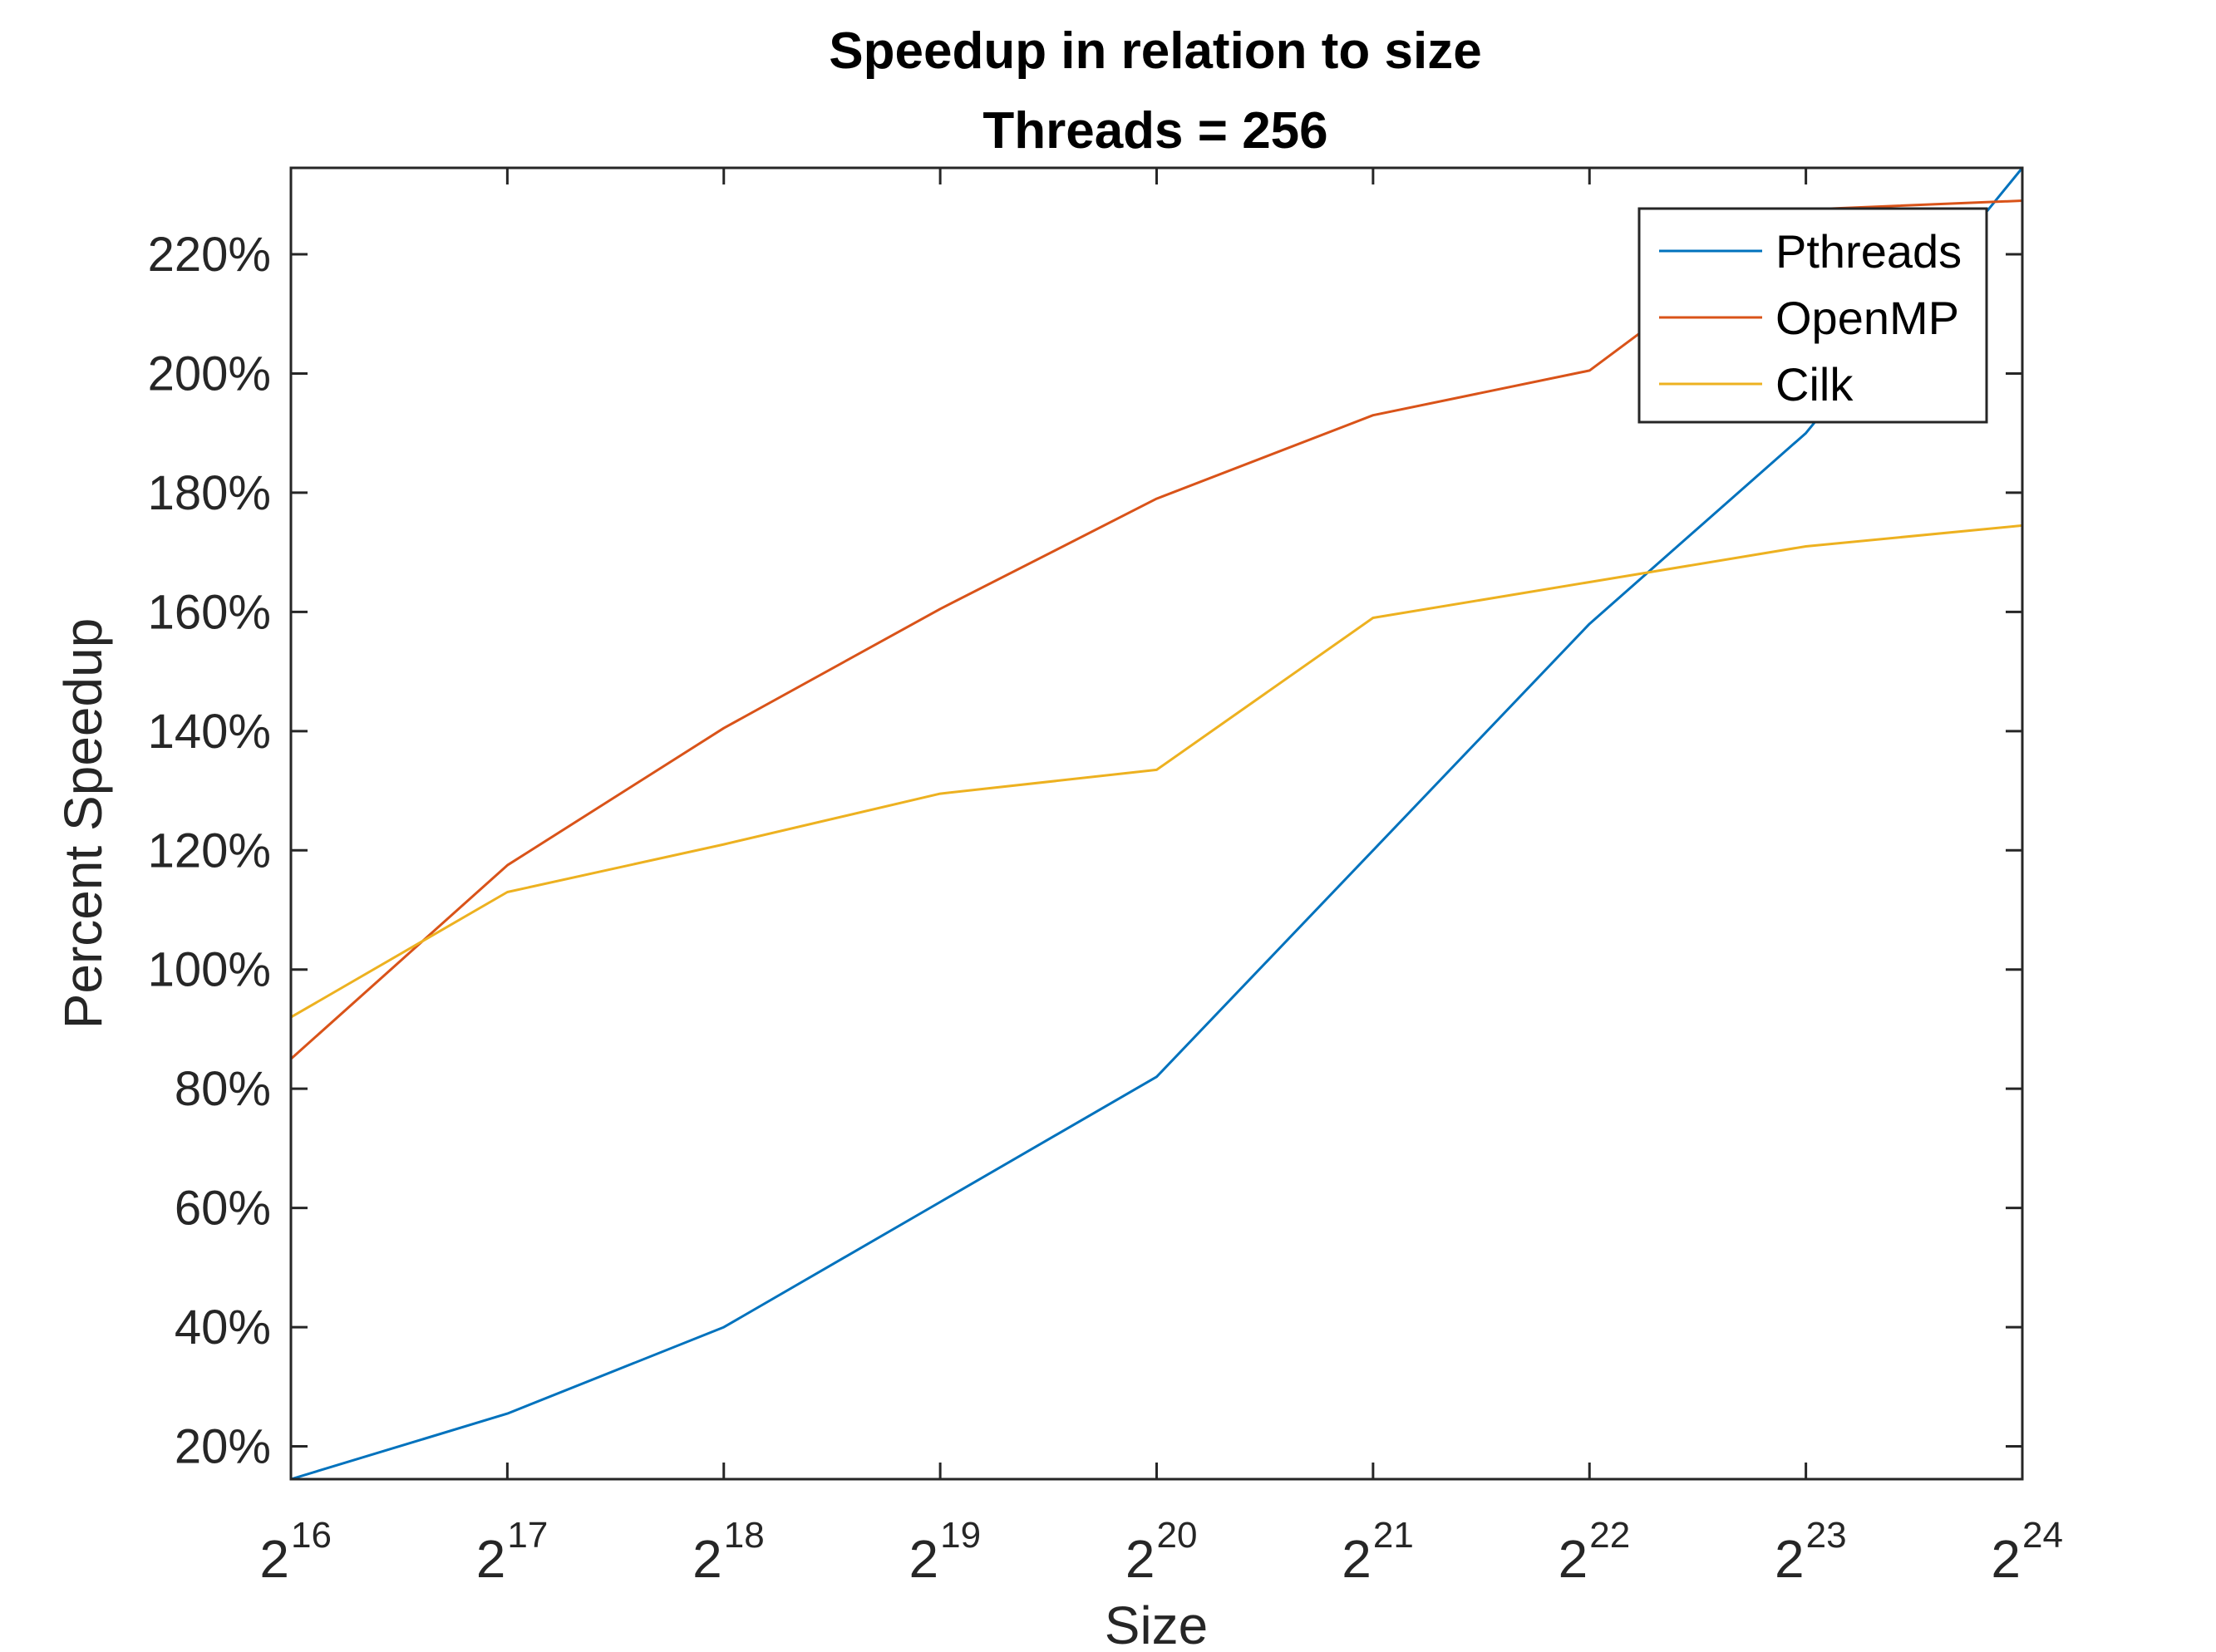  I want to click on y-tick-label: 180%, so click(209, 493).